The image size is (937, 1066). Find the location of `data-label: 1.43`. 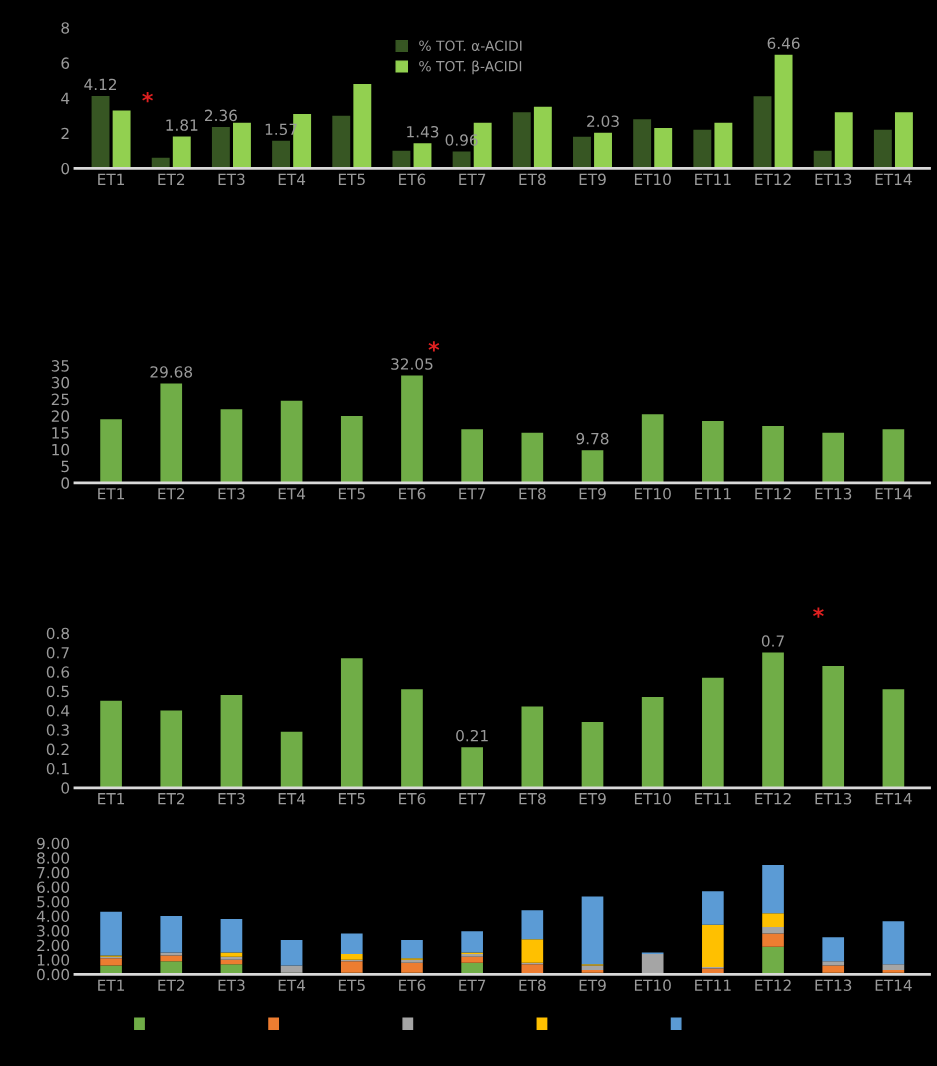

data-label: 1.43 is located at coordinates (423, 131).